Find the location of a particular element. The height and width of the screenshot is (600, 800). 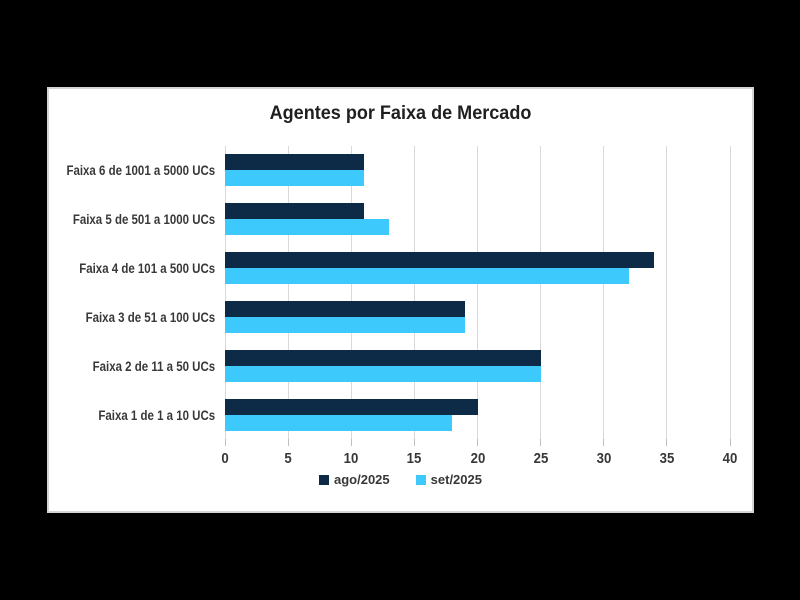

legend-label: set/2025 is located at coordinates (456, 479).